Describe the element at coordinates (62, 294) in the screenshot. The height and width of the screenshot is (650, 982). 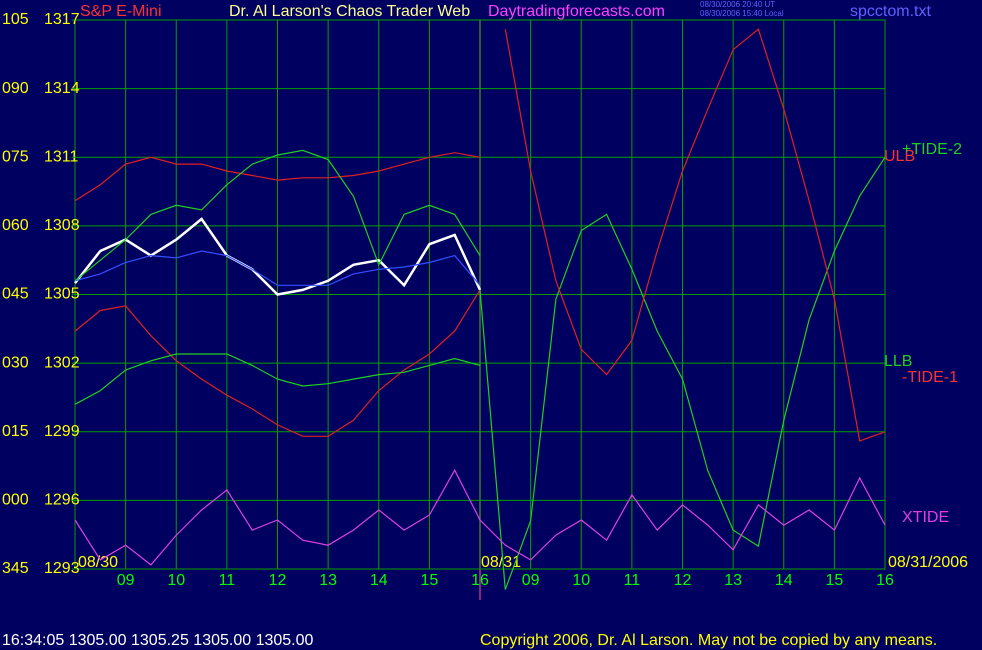
I see `y-tick-label: 1305` at that location.